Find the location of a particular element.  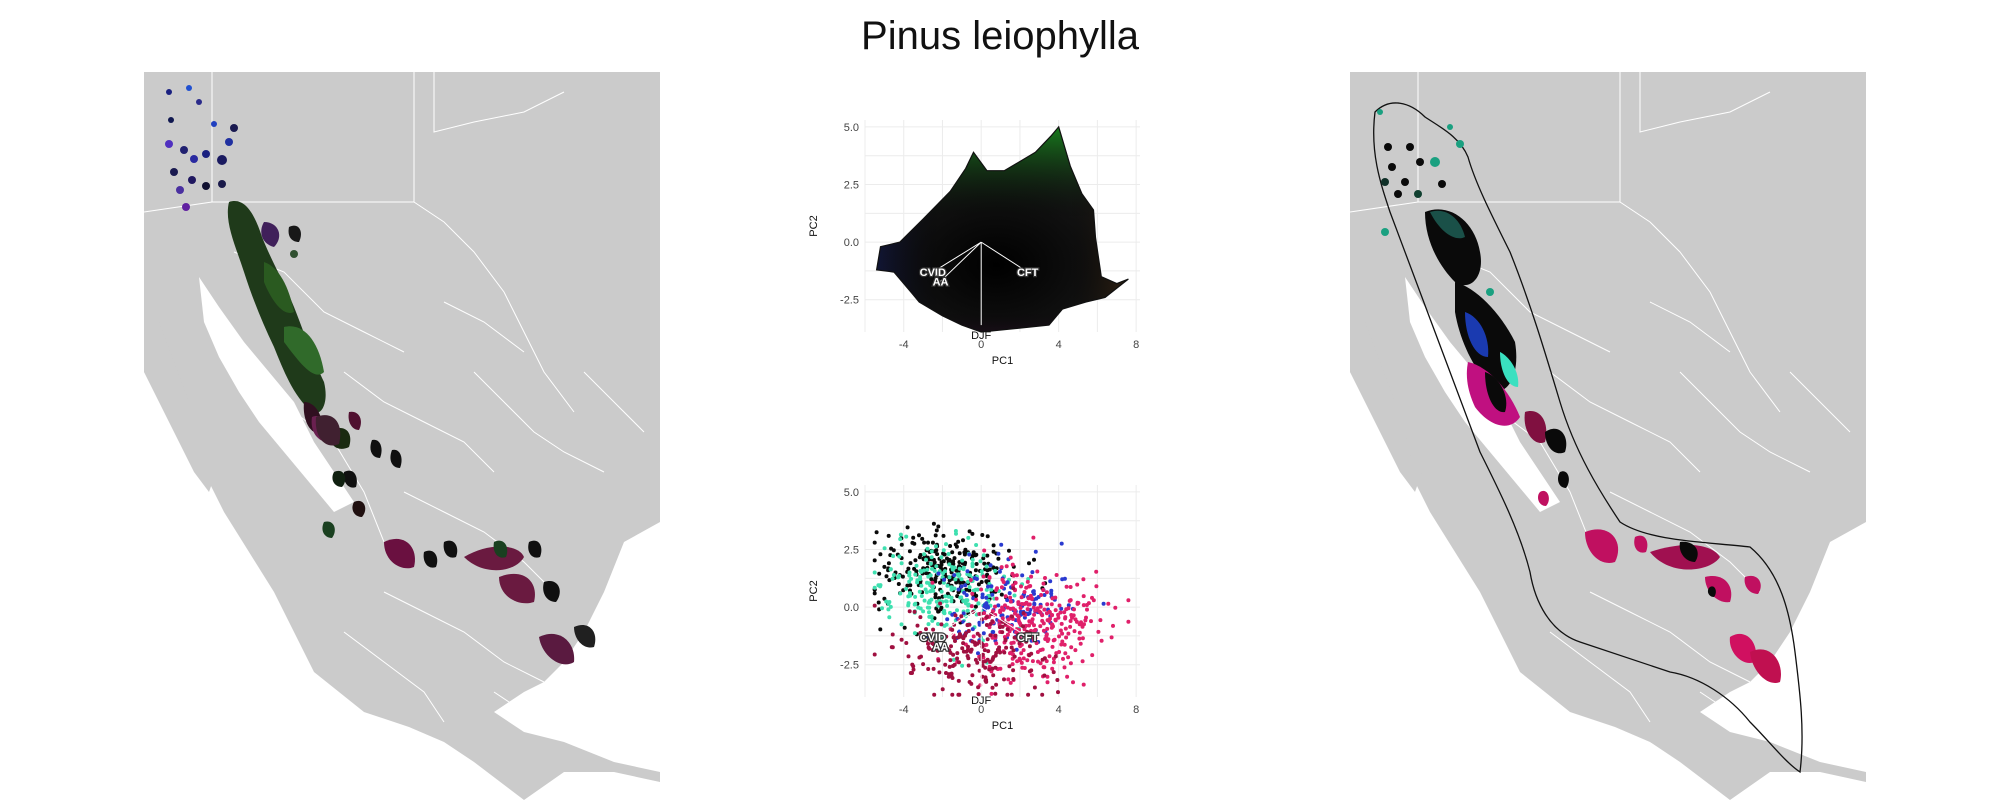

loading-vector-label: CFT is located at coordinates (1028, 638).